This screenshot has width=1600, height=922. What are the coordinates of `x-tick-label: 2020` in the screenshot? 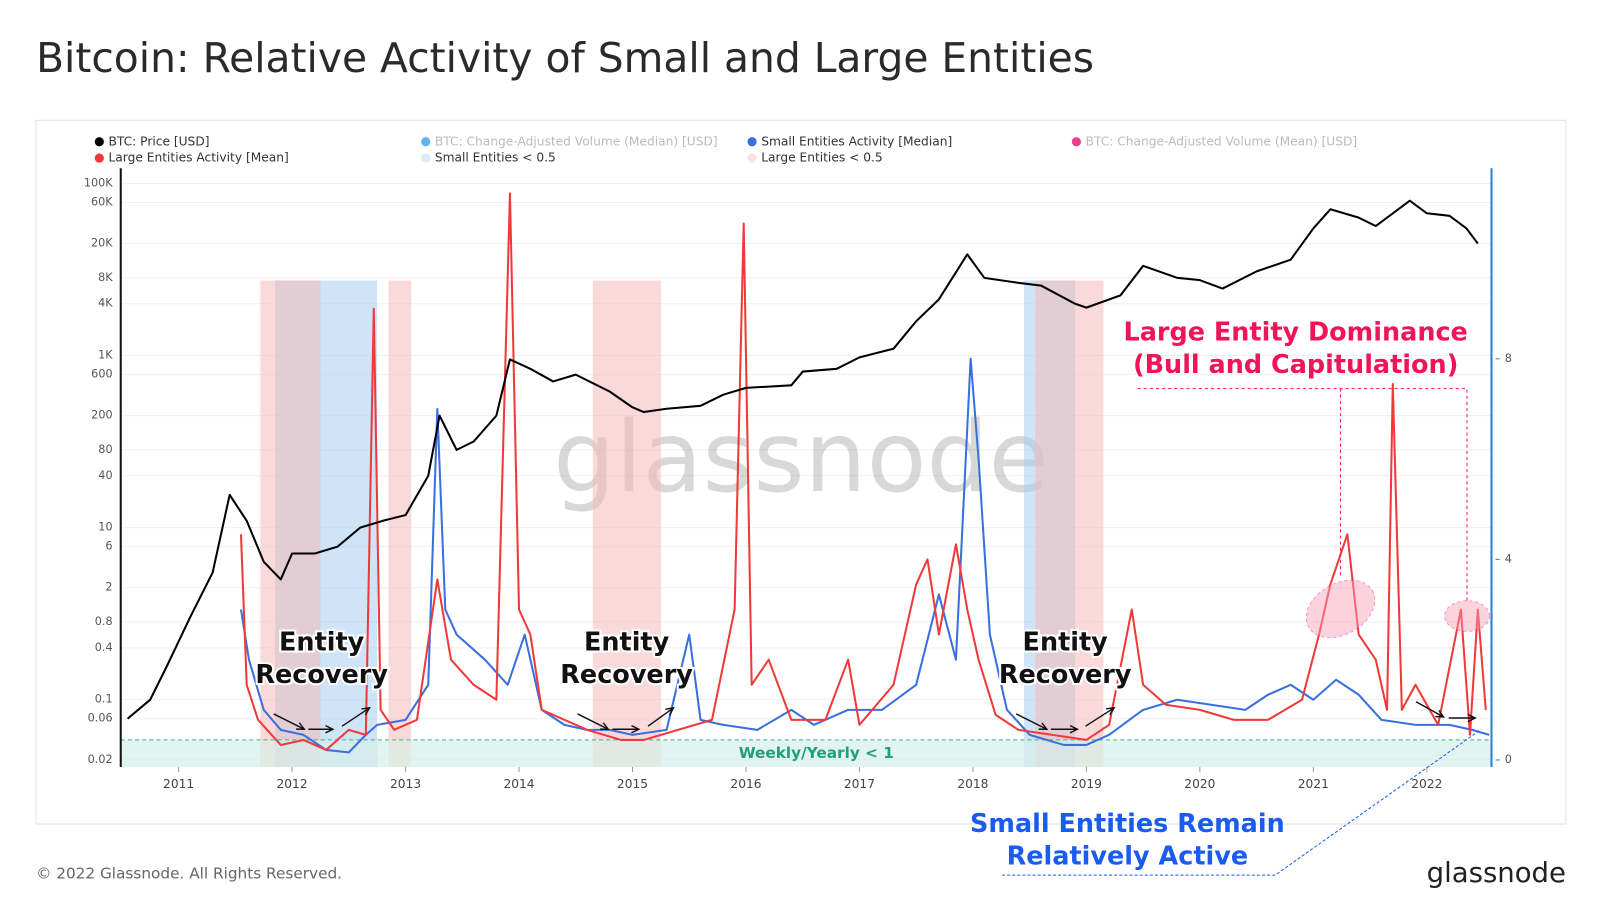 It's located at (1199, 784).